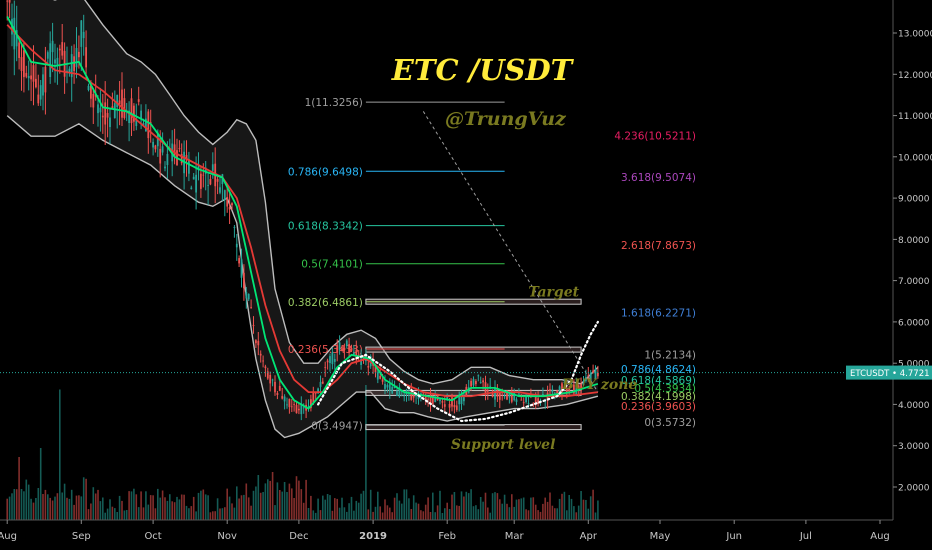 The width and height of the screenshot is (932, 550). Describe the element at coordinates (658, 407) in the screenshot. I see `fib-extension-label-9: 0.236(3.9603)` at that location.